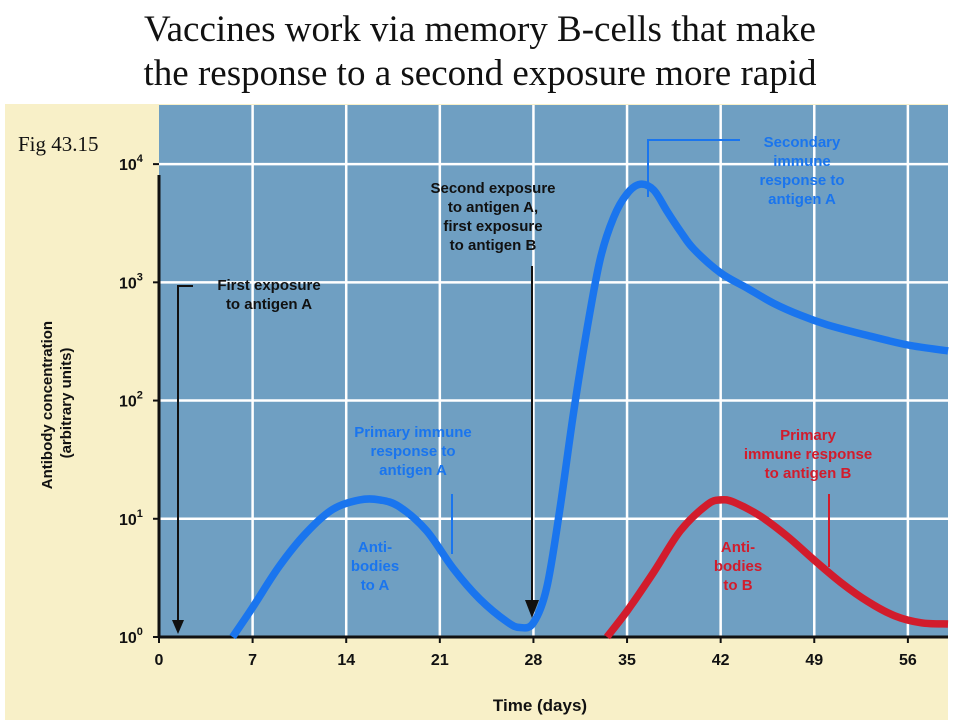  I want to click on second-exposure-label-line: first exposure, so click(492, 226).